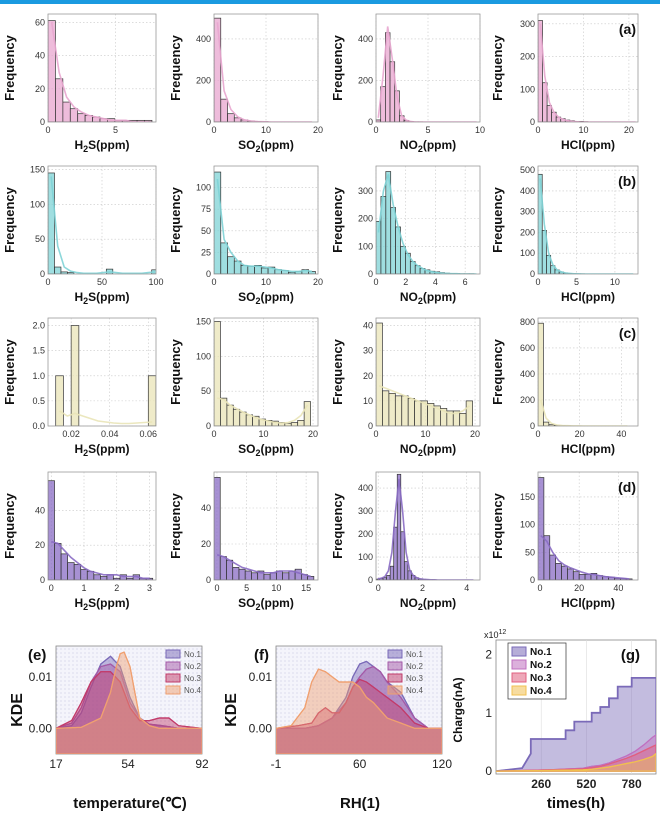 This screenshot has height=826, width=660. Describe the element at coordinates (71, 434) in the screenshot. I see `x-tick-label: 0.02` at that location.